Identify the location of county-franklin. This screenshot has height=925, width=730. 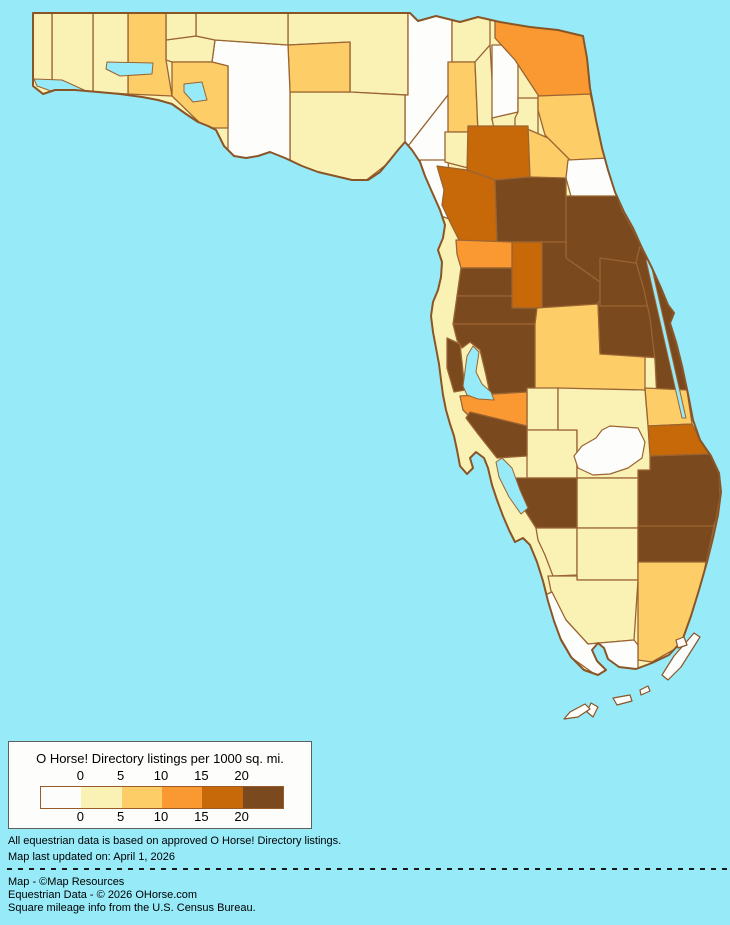
(347, 138).